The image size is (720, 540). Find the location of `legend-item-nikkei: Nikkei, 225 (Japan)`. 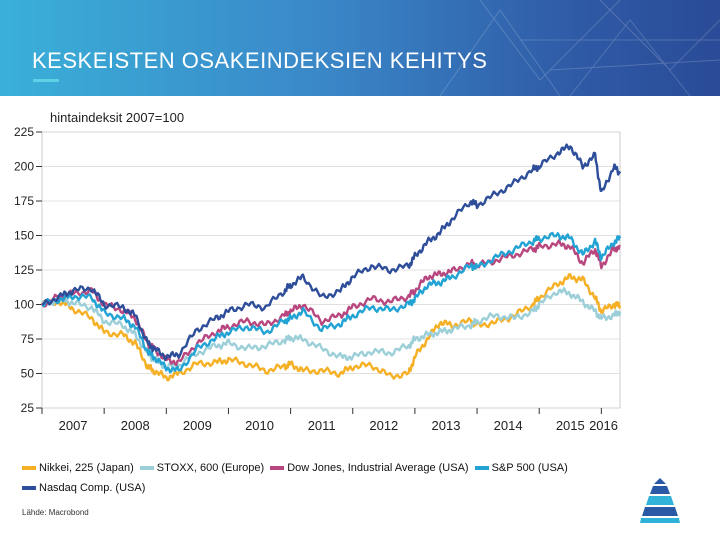

legend-item-nikkei: Nikkei, 225 (Japan) is located at coordinates (78, 468).